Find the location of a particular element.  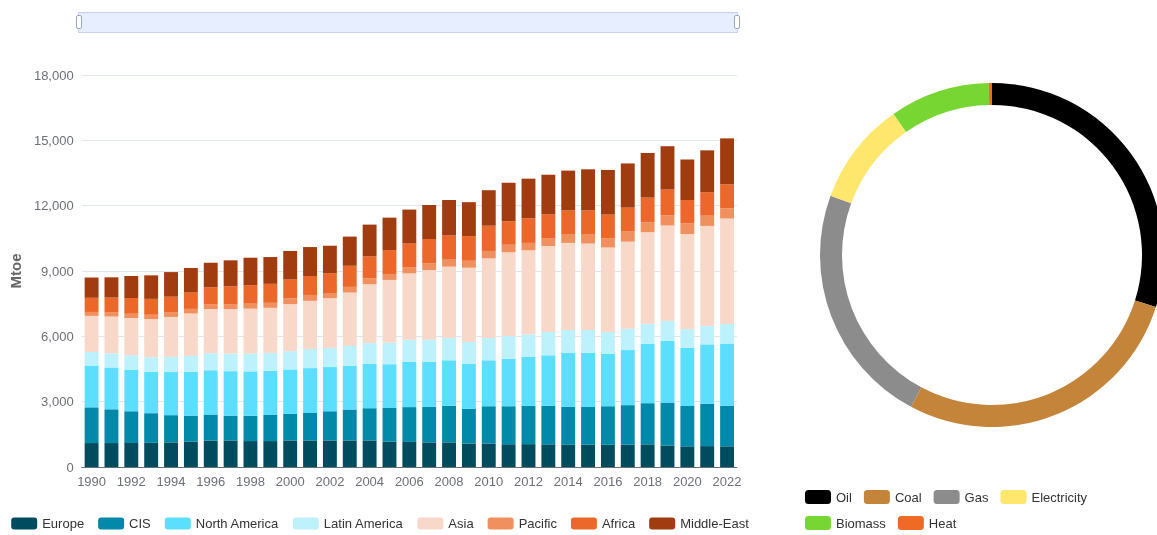

legend-label: Europe is located at coordinates (63, 523).